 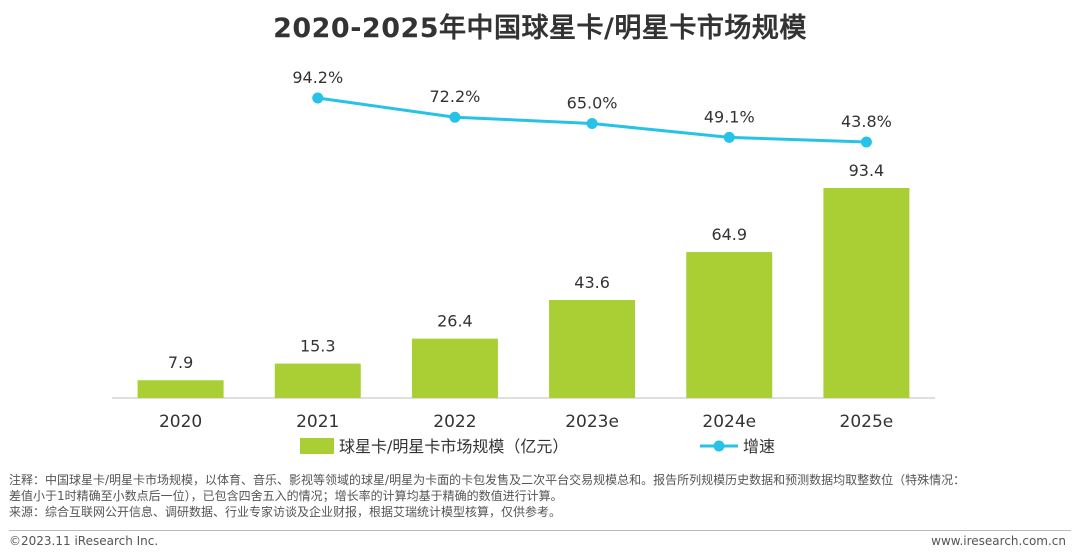 What do you see at coordinates (455, 321) in the screenshot?
I see `bar-value-label-2022: 26.4` at bounding box center [455, 321].